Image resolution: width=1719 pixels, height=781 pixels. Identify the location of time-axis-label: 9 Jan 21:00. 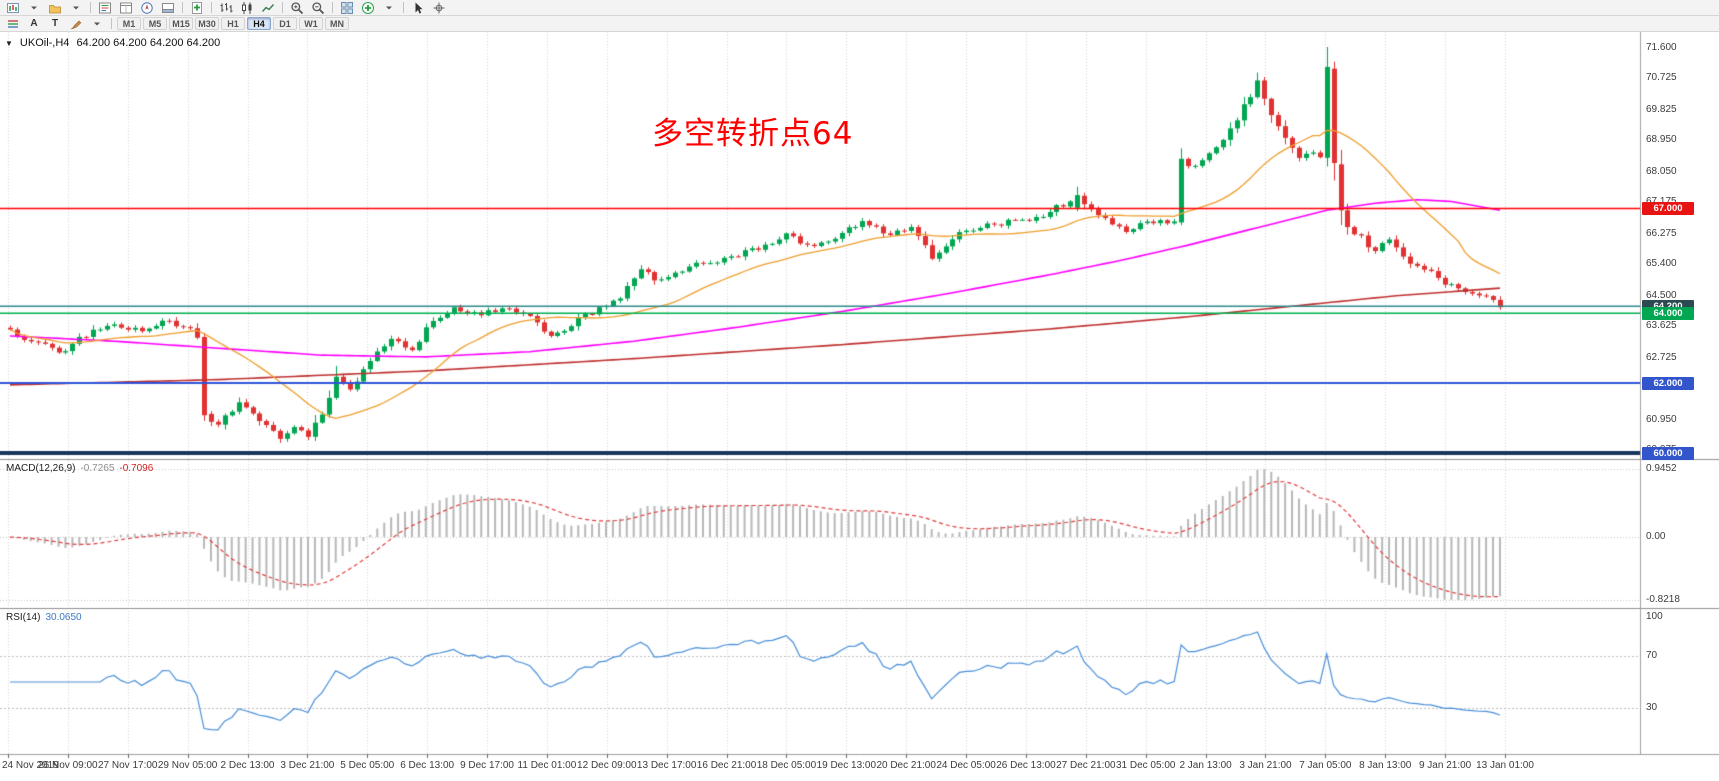
(1445, 765).